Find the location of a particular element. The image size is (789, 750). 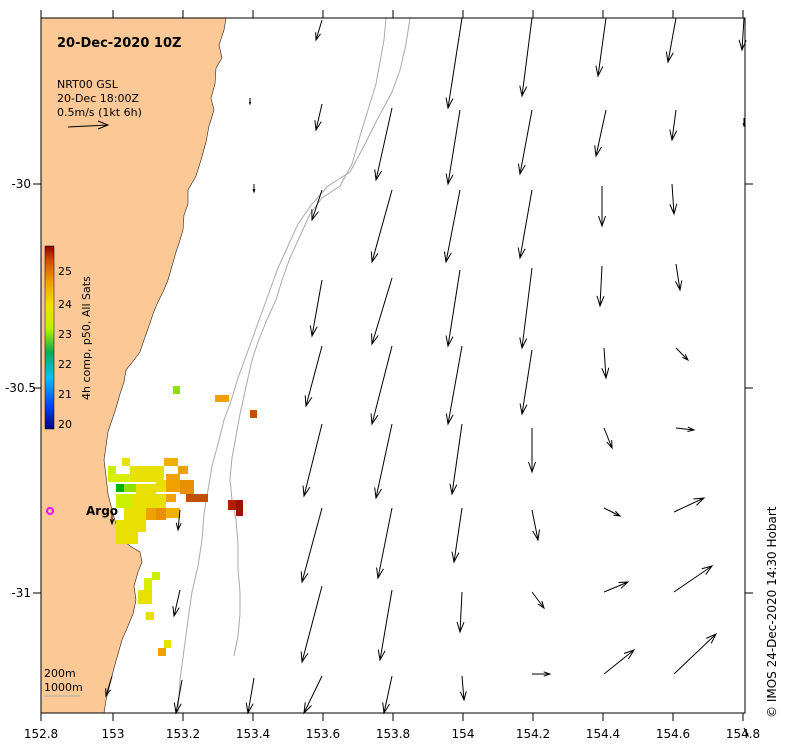

sst-colorbar: 25 24 23 22 21 20 4h comp, p50, All Sats is located at coordinates (68, 338).